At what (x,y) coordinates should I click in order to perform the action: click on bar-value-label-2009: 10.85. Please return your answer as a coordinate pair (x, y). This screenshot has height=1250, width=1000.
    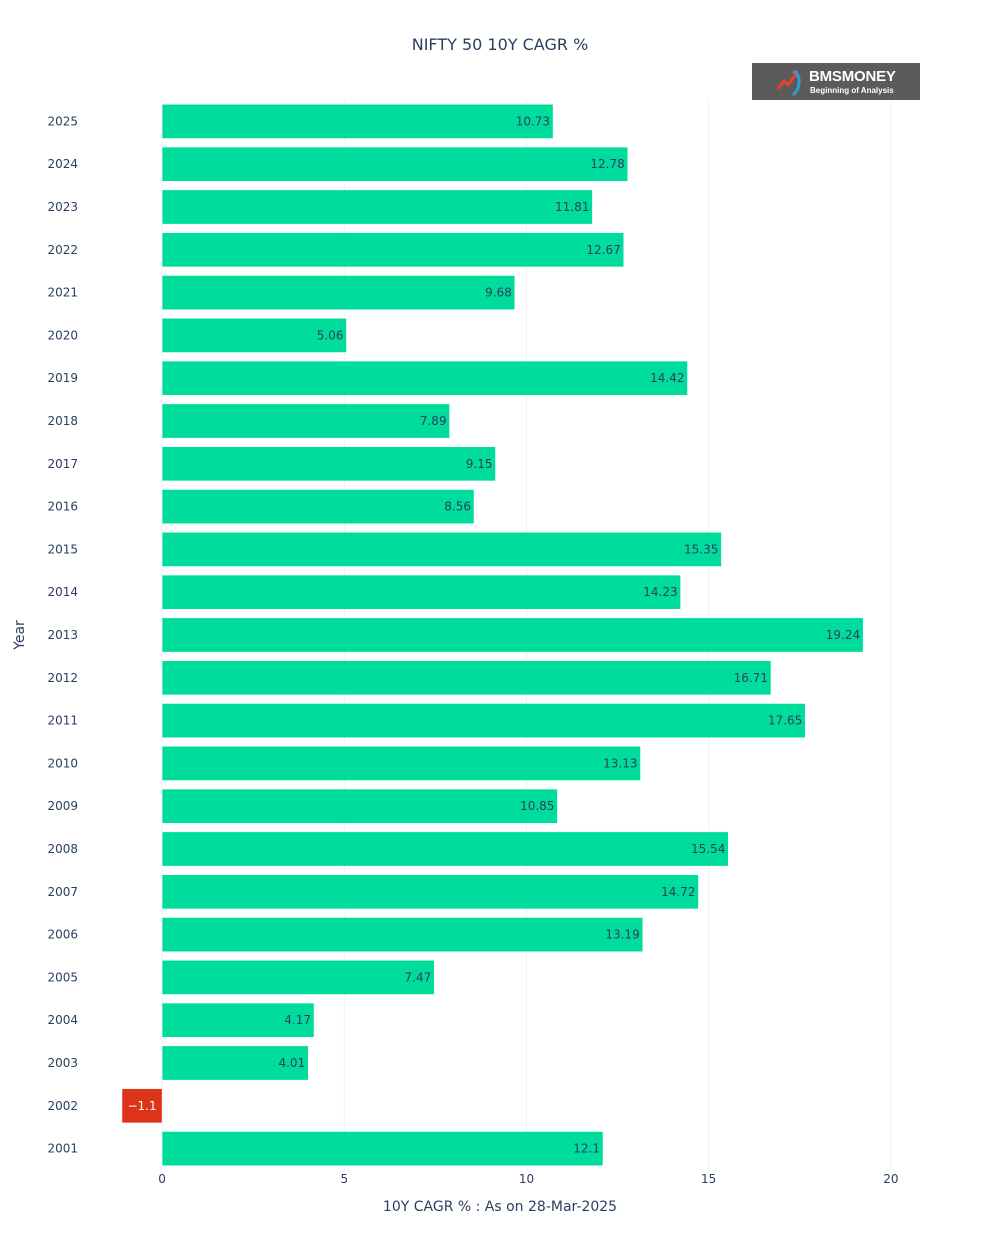
    Looking at the image, I should click on (537, 806).